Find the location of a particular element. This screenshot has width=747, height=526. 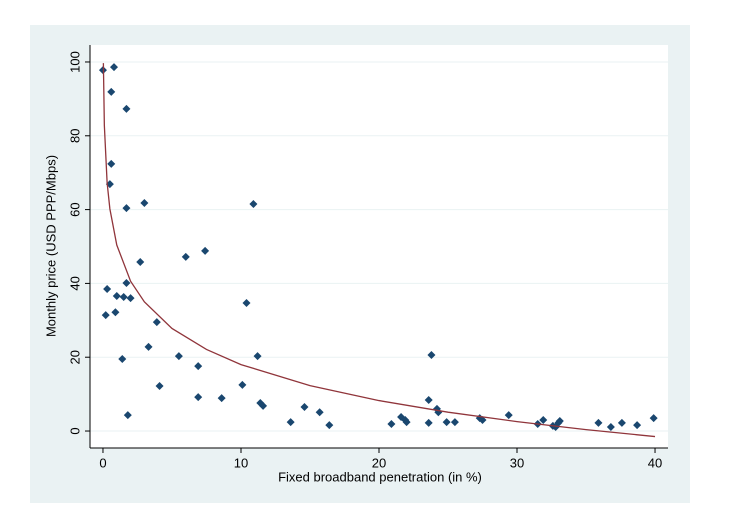

y-tick-label: 20 is located at coordinates (74, 357).